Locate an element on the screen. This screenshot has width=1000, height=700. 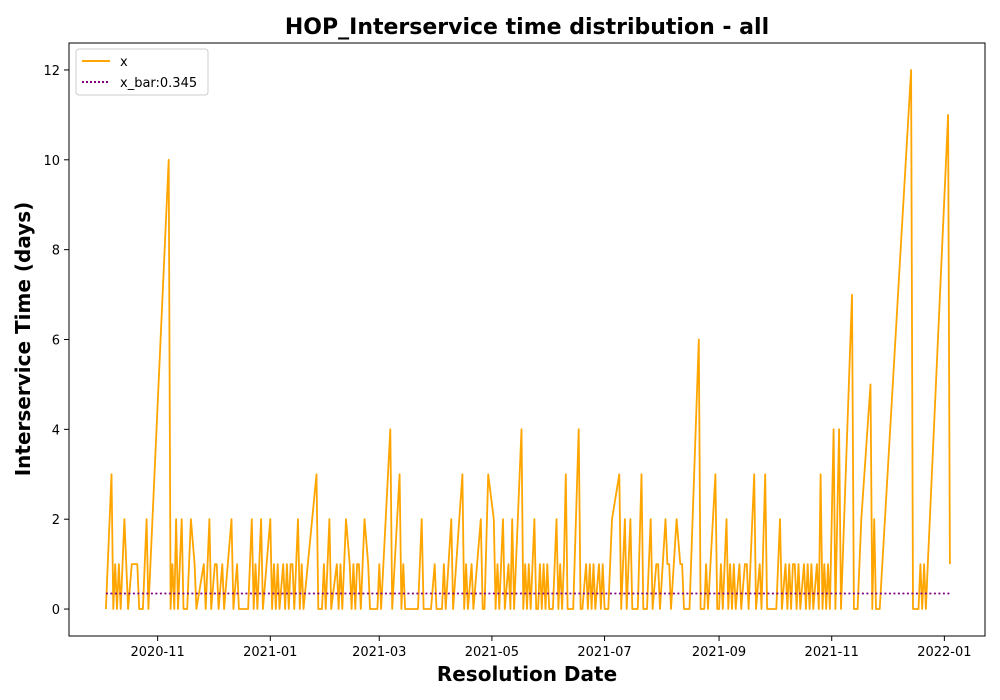
y-axis-ticks: 0 2 4 6 8 10 12 is located at coordinates (56, 341).